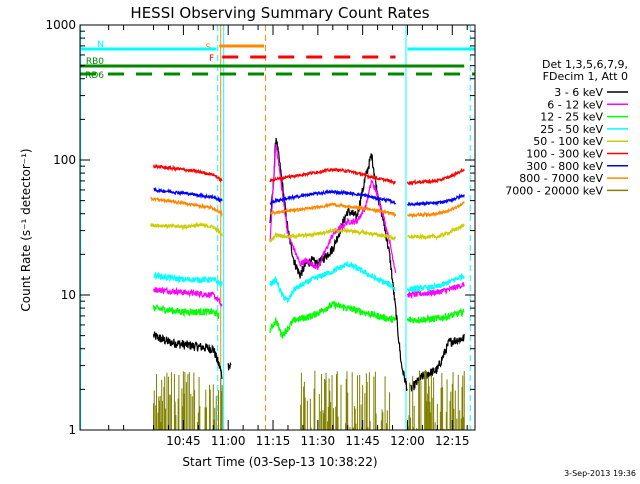 The image size is (640, 484). Describe the element at coordinates (568, 141) in the screenshot. I see `legend-label: 50 - 100 keV` at that location.